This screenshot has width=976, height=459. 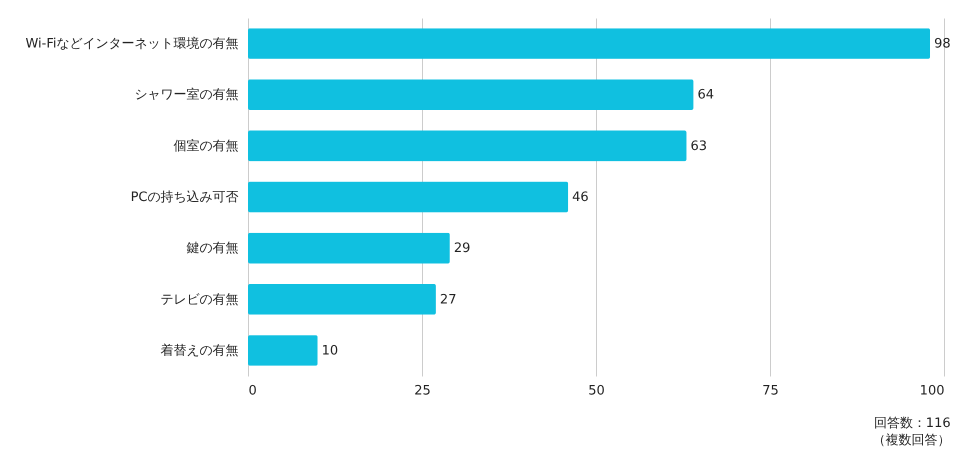 I want to click on x-tick-label: 50, so click(x=596, y=391).